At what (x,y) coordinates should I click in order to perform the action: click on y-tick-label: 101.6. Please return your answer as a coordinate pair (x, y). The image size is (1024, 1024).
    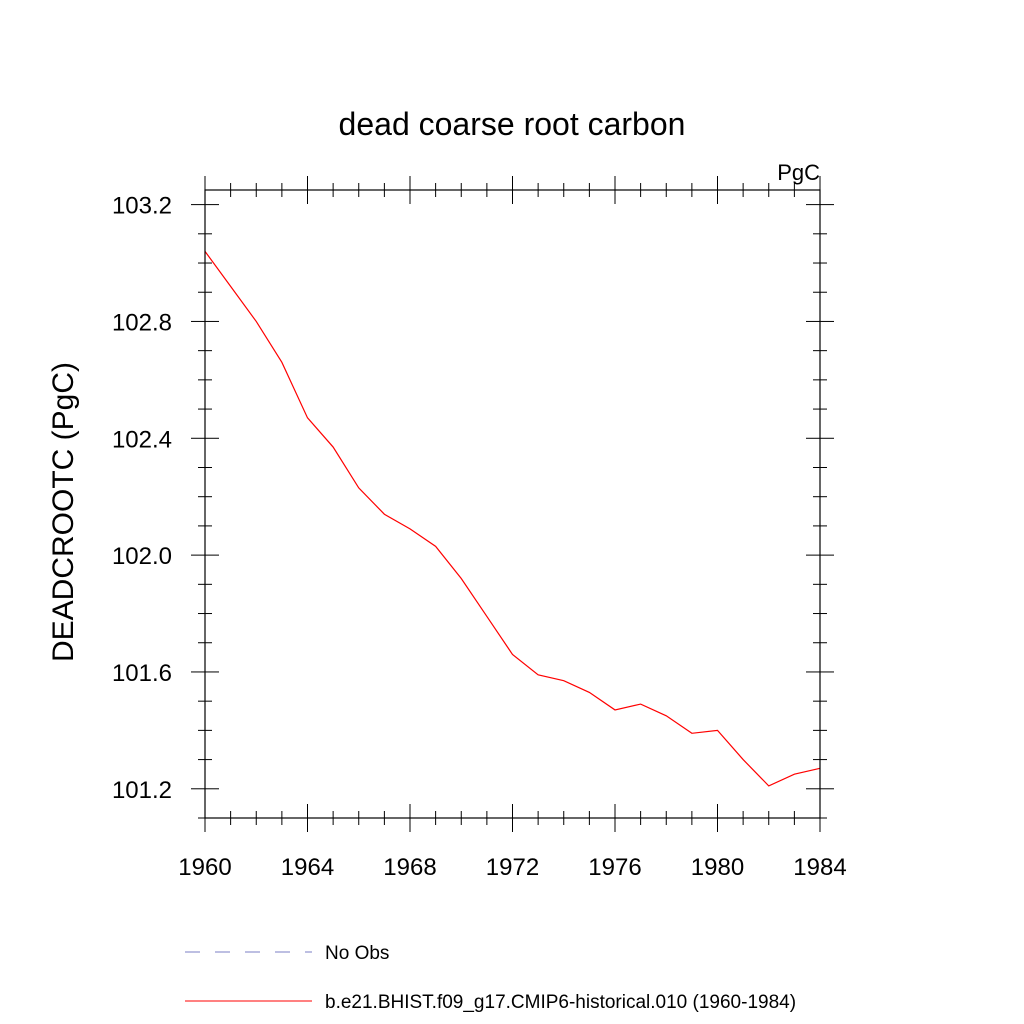
    Looking at the image, I should click on (142, 673).